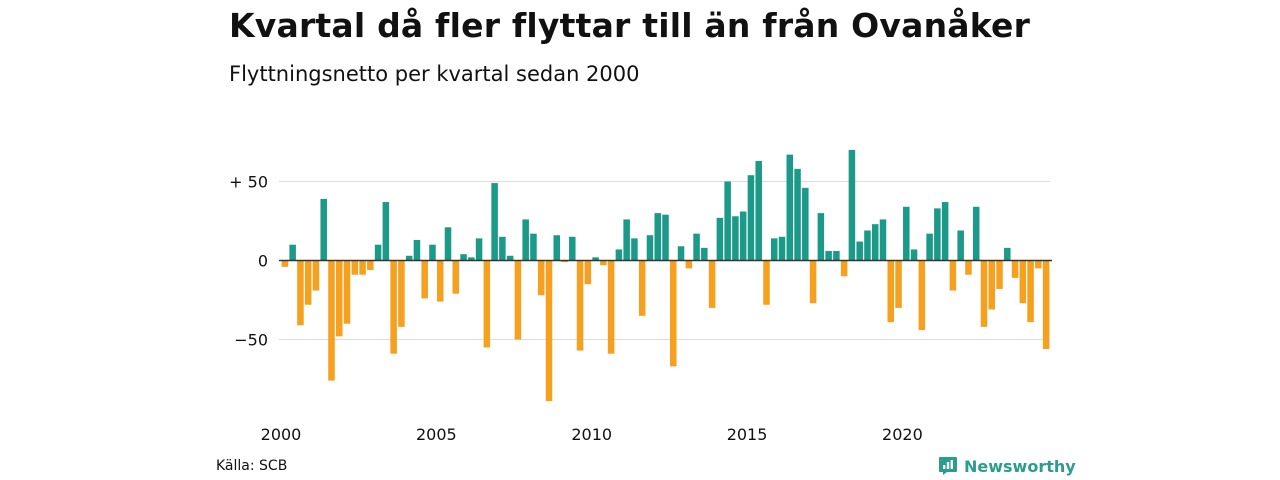 Image resolution: width=1280 pixels, height=480 pixels. Describe the element at coordinates (252, 466) in the screenshot. I see `source-note: Källa: SCB` at that location.